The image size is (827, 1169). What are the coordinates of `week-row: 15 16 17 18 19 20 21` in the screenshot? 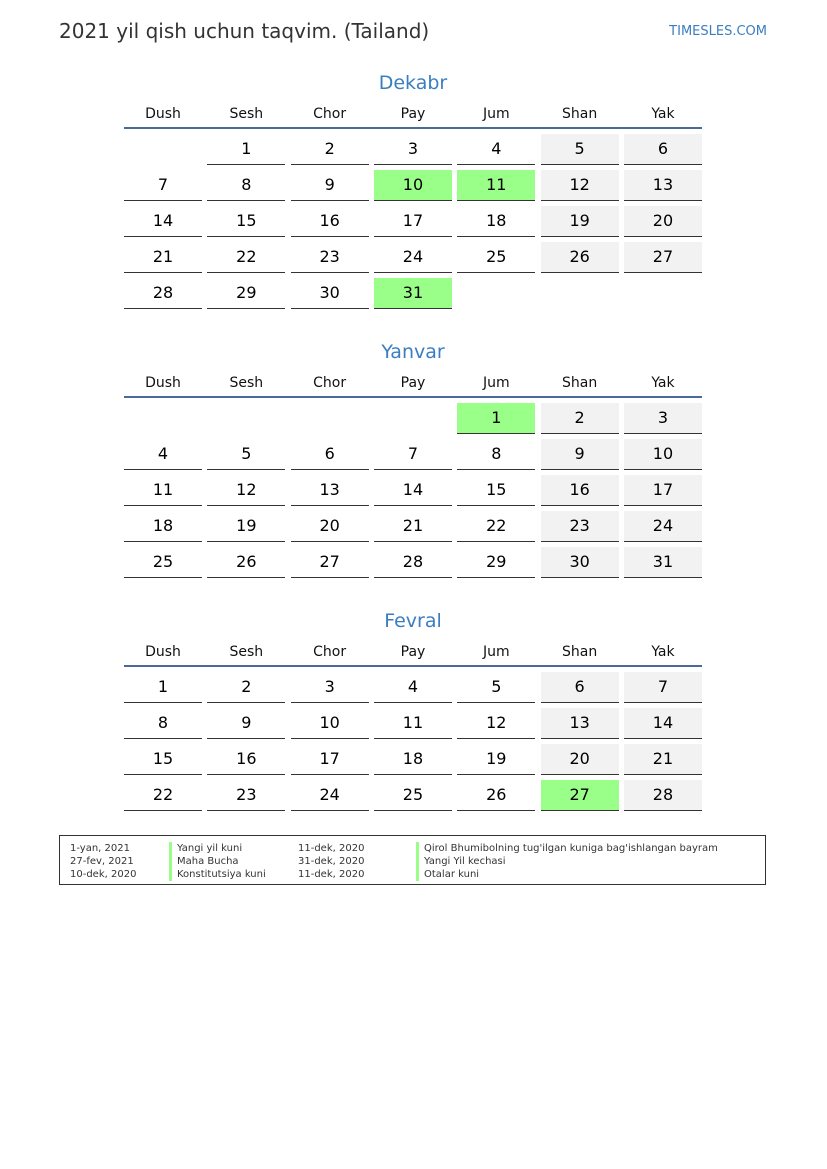 It's located at (413, 759).